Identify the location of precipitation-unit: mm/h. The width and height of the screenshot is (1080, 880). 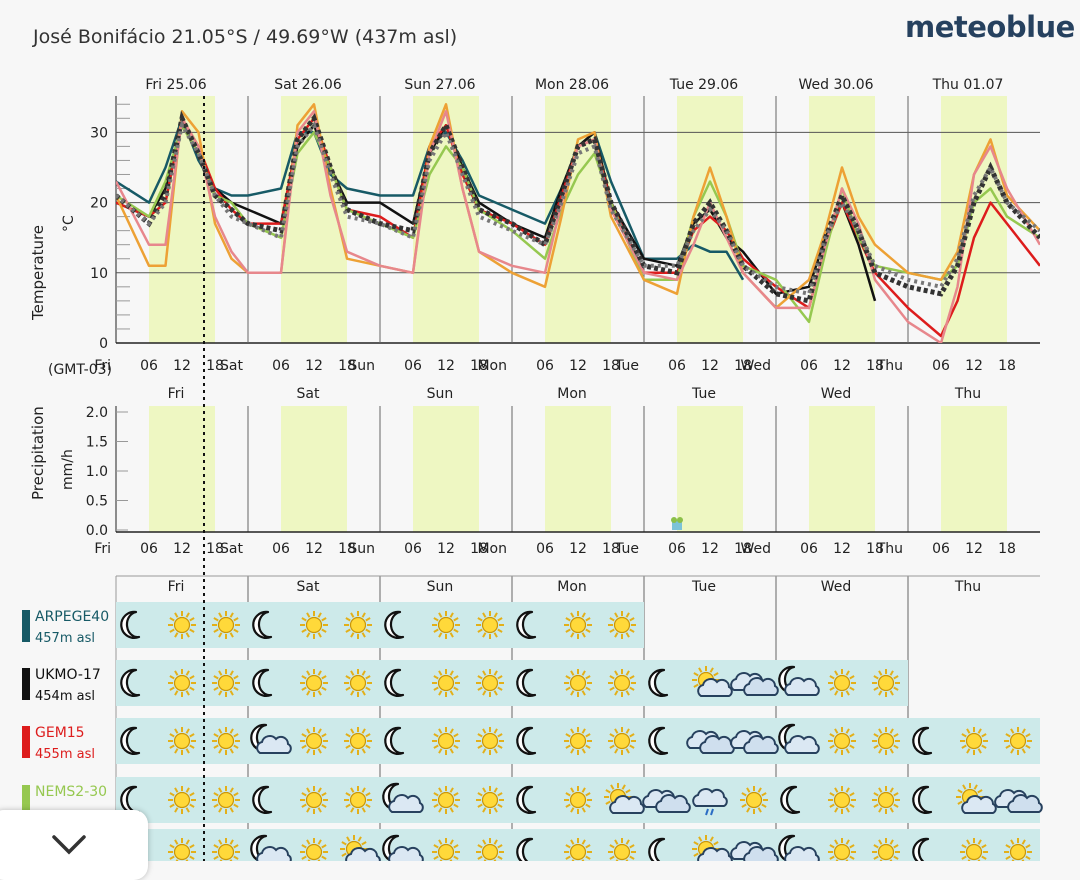
(68, 469).